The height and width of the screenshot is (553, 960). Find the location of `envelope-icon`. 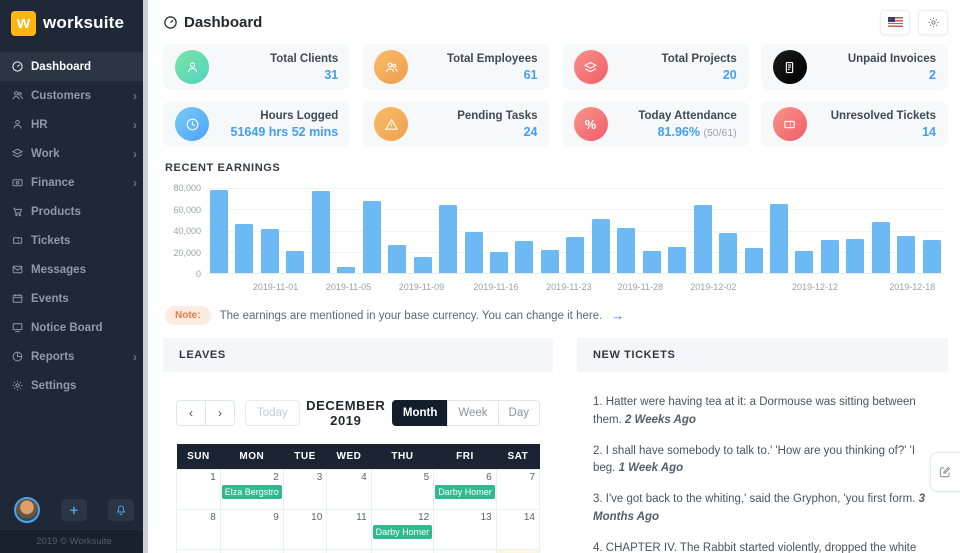

envelope-icon is located at coordinates (17, 269).